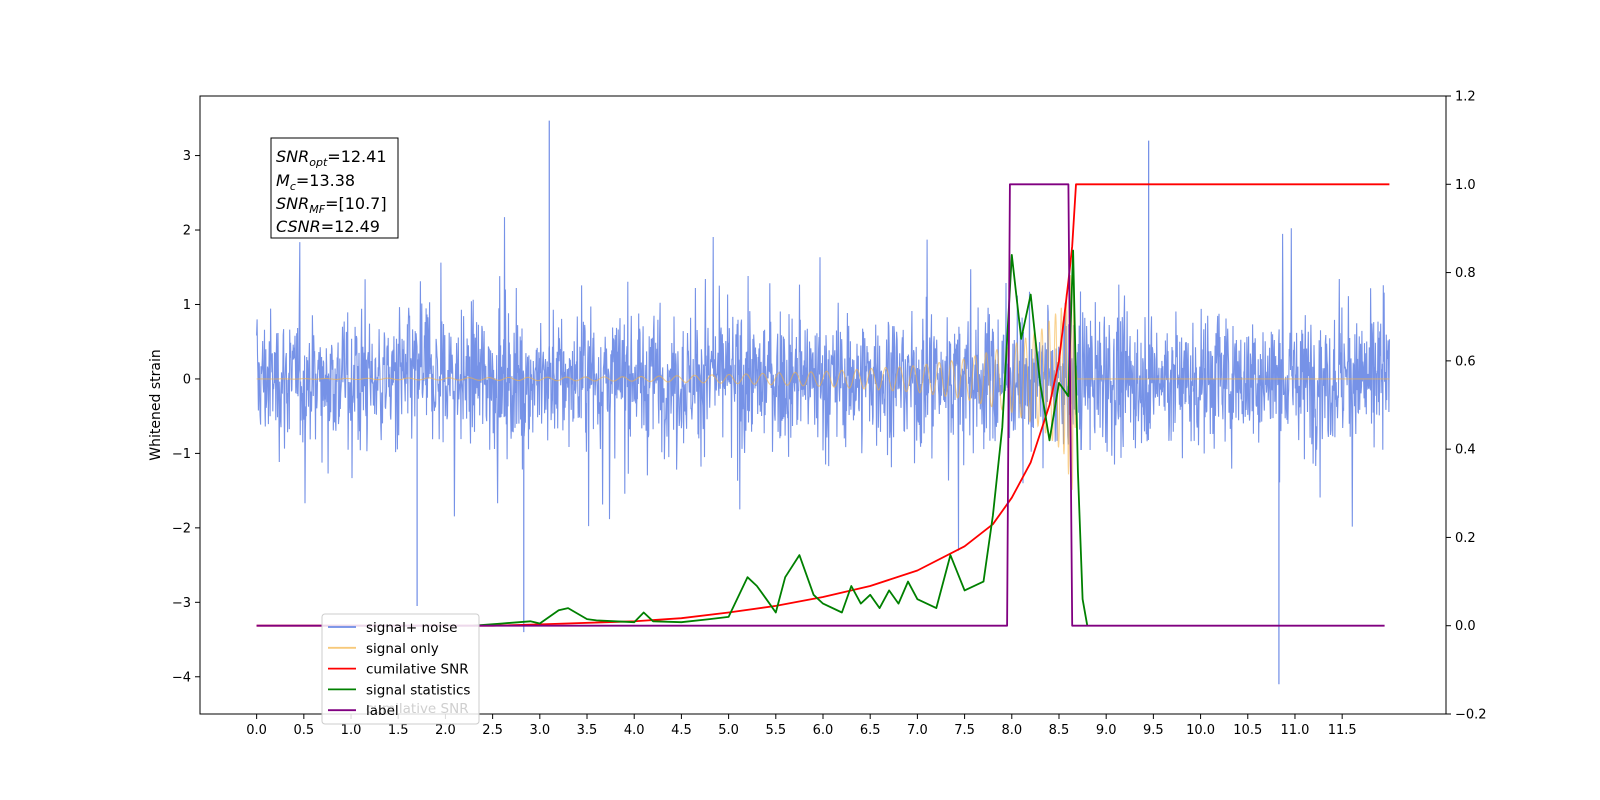 This screenshot has height=800, width=1600. What do you see at coordinates (181, 454) in the screenshot?
I see `y-tick-label: −1` at bounding box center [181, 454].